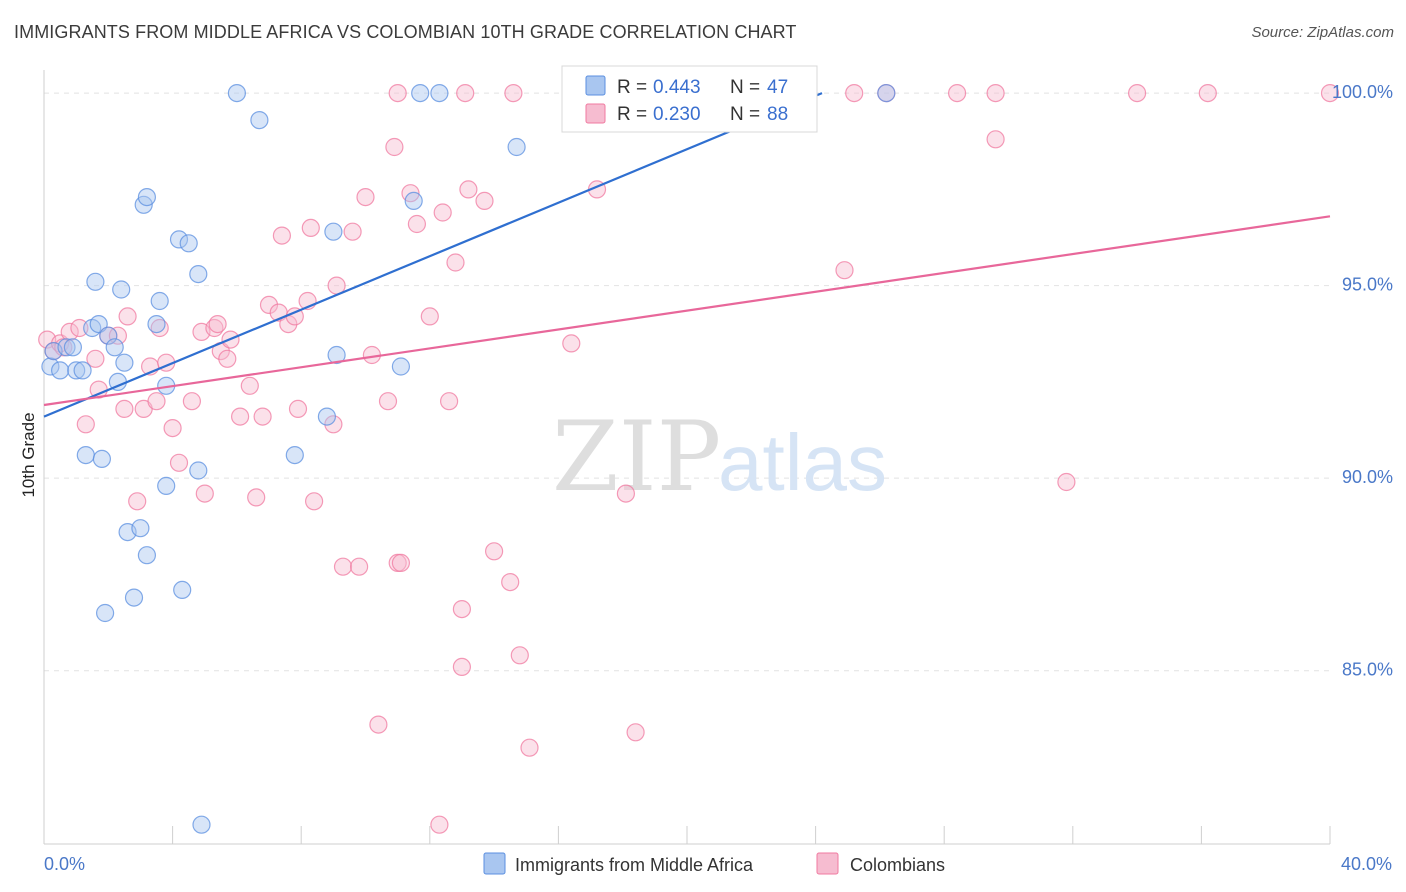 The height and width of the screenshot is (892, 1406). I want to click on legend-n-value-pink: 88, so click(777, 114).